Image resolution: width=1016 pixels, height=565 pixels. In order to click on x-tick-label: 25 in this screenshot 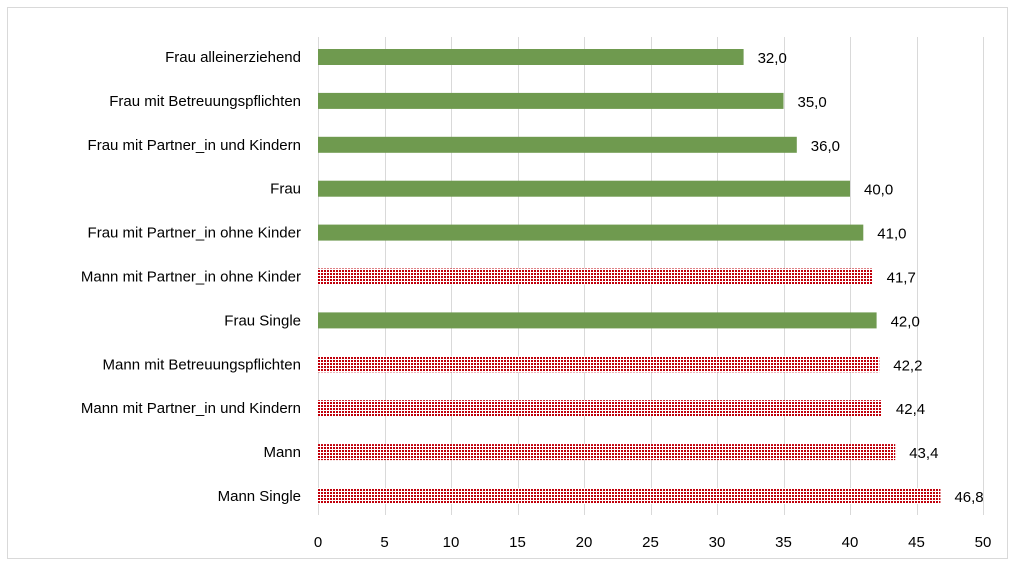, I will do `click(650, 542)`.